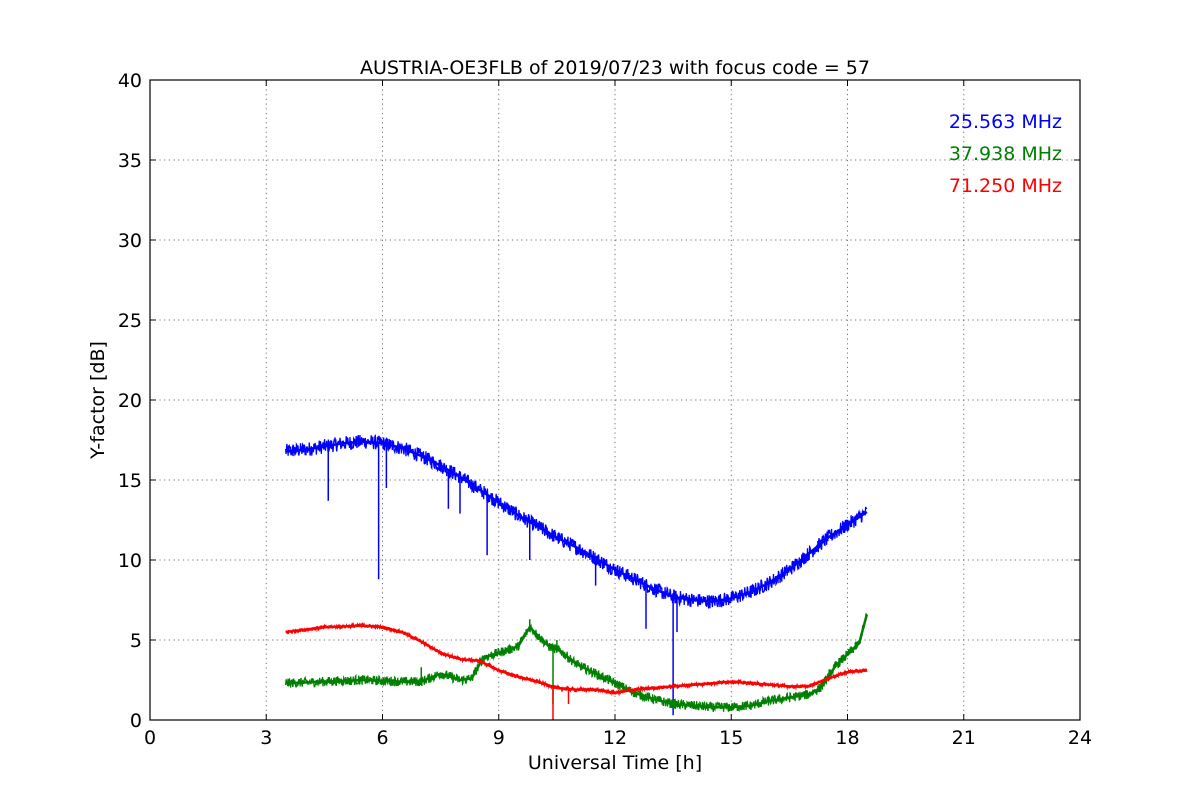 The height and width of the screenshot is (800, 1200). Describe the element at coordinates (1005, 186) in the screenshot. I see `legend-entry: 71.250 MHz` at that location.